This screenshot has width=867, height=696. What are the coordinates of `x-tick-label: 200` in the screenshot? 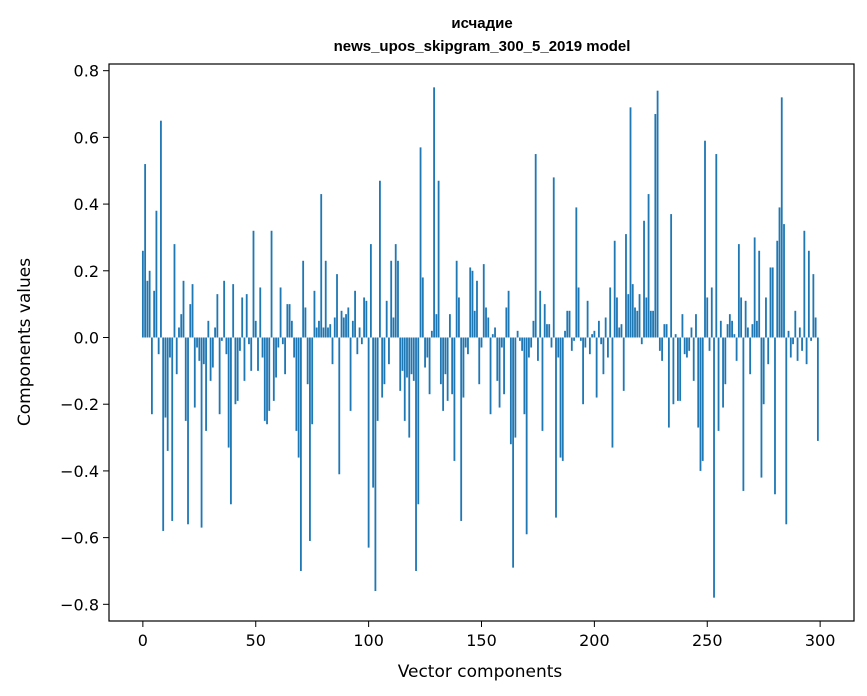 It's located at (594, 640).